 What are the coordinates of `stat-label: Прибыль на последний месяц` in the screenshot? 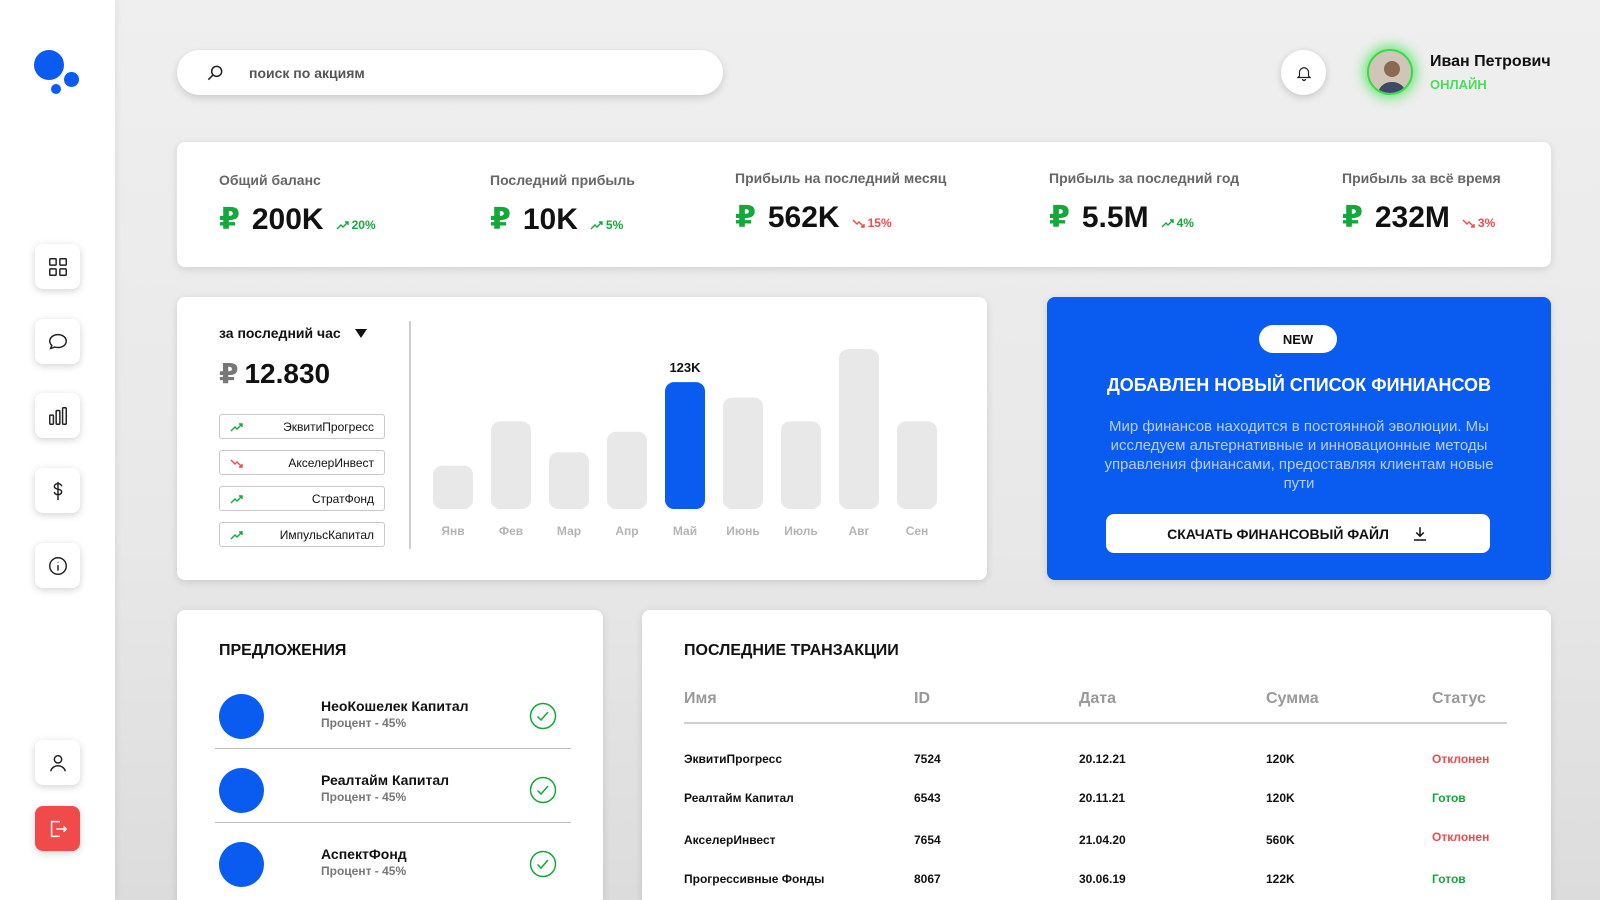 It's located at (841, 178).